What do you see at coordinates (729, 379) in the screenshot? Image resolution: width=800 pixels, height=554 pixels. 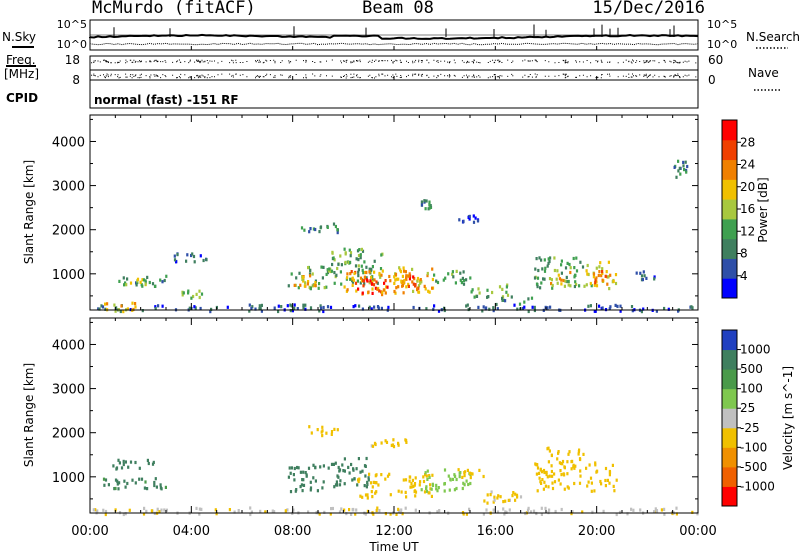 I see `colorbar-swatch` at bounding box center [729, 379].